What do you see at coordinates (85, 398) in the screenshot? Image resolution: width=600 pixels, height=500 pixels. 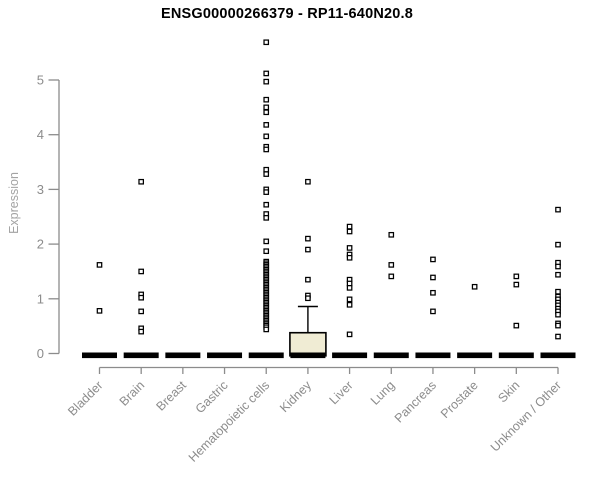 I see `x-tick-label: Bladder` at bounding box center [85, 398].